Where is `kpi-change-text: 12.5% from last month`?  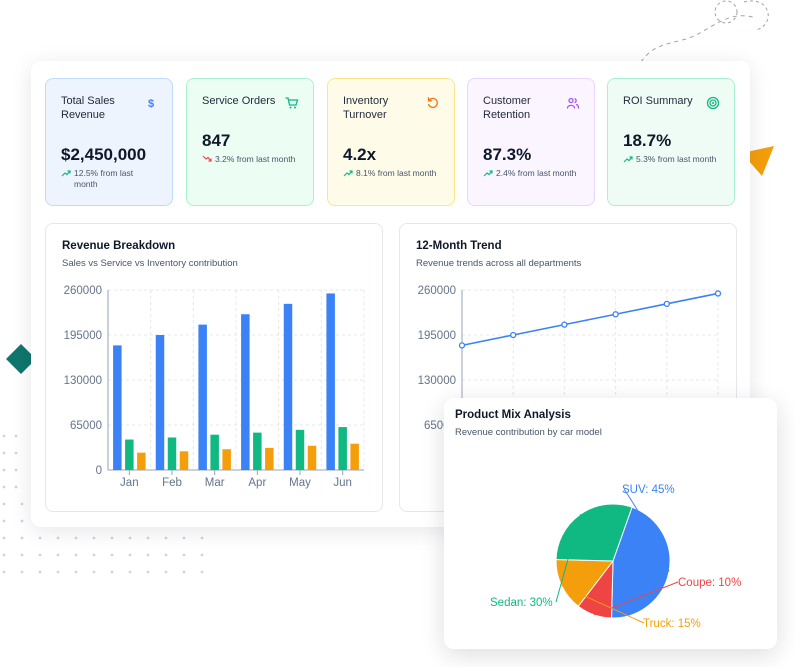 kpi-change-text: 12.5% from last month is located at coordinates (104, 178).